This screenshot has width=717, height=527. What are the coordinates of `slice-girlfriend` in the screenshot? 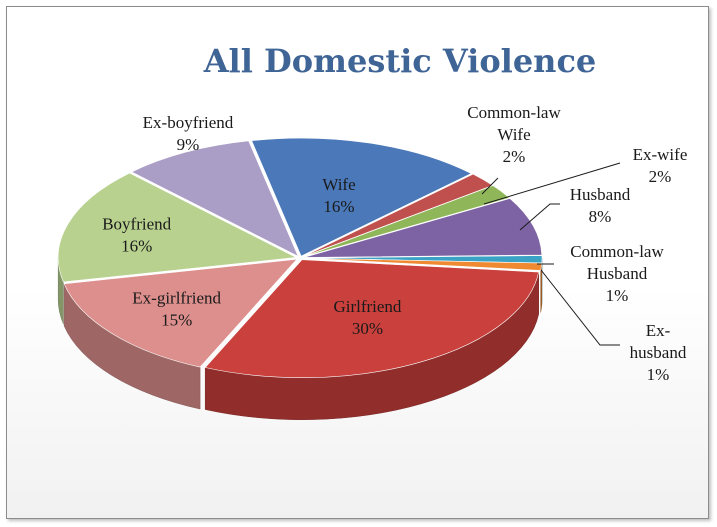 It's located at (372, 319).